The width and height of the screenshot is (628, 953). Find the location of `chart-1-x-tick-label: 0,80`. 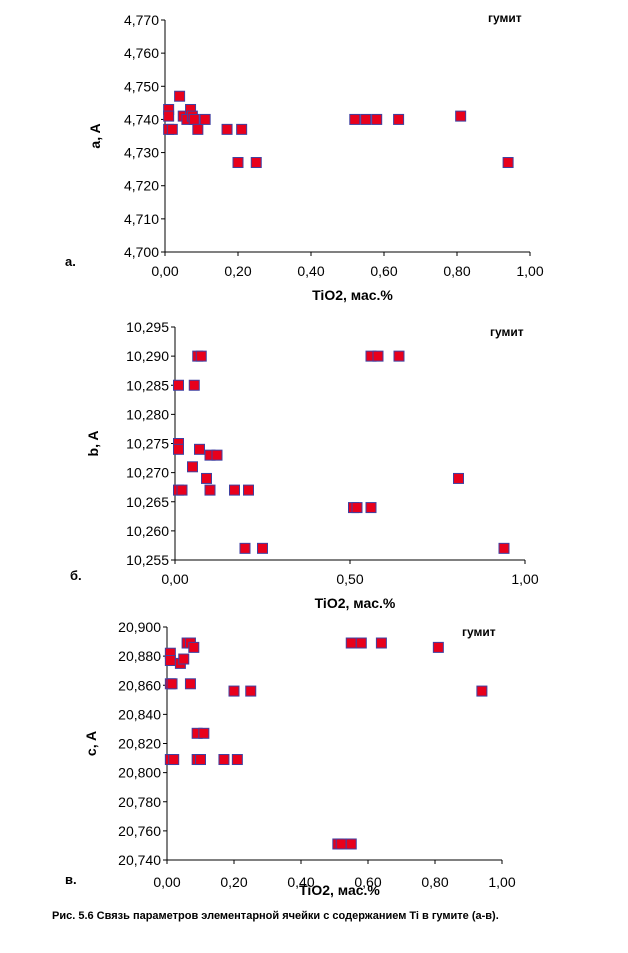

chart-1-x-tick-label: 0,80 is located at coordinates (456, 271).